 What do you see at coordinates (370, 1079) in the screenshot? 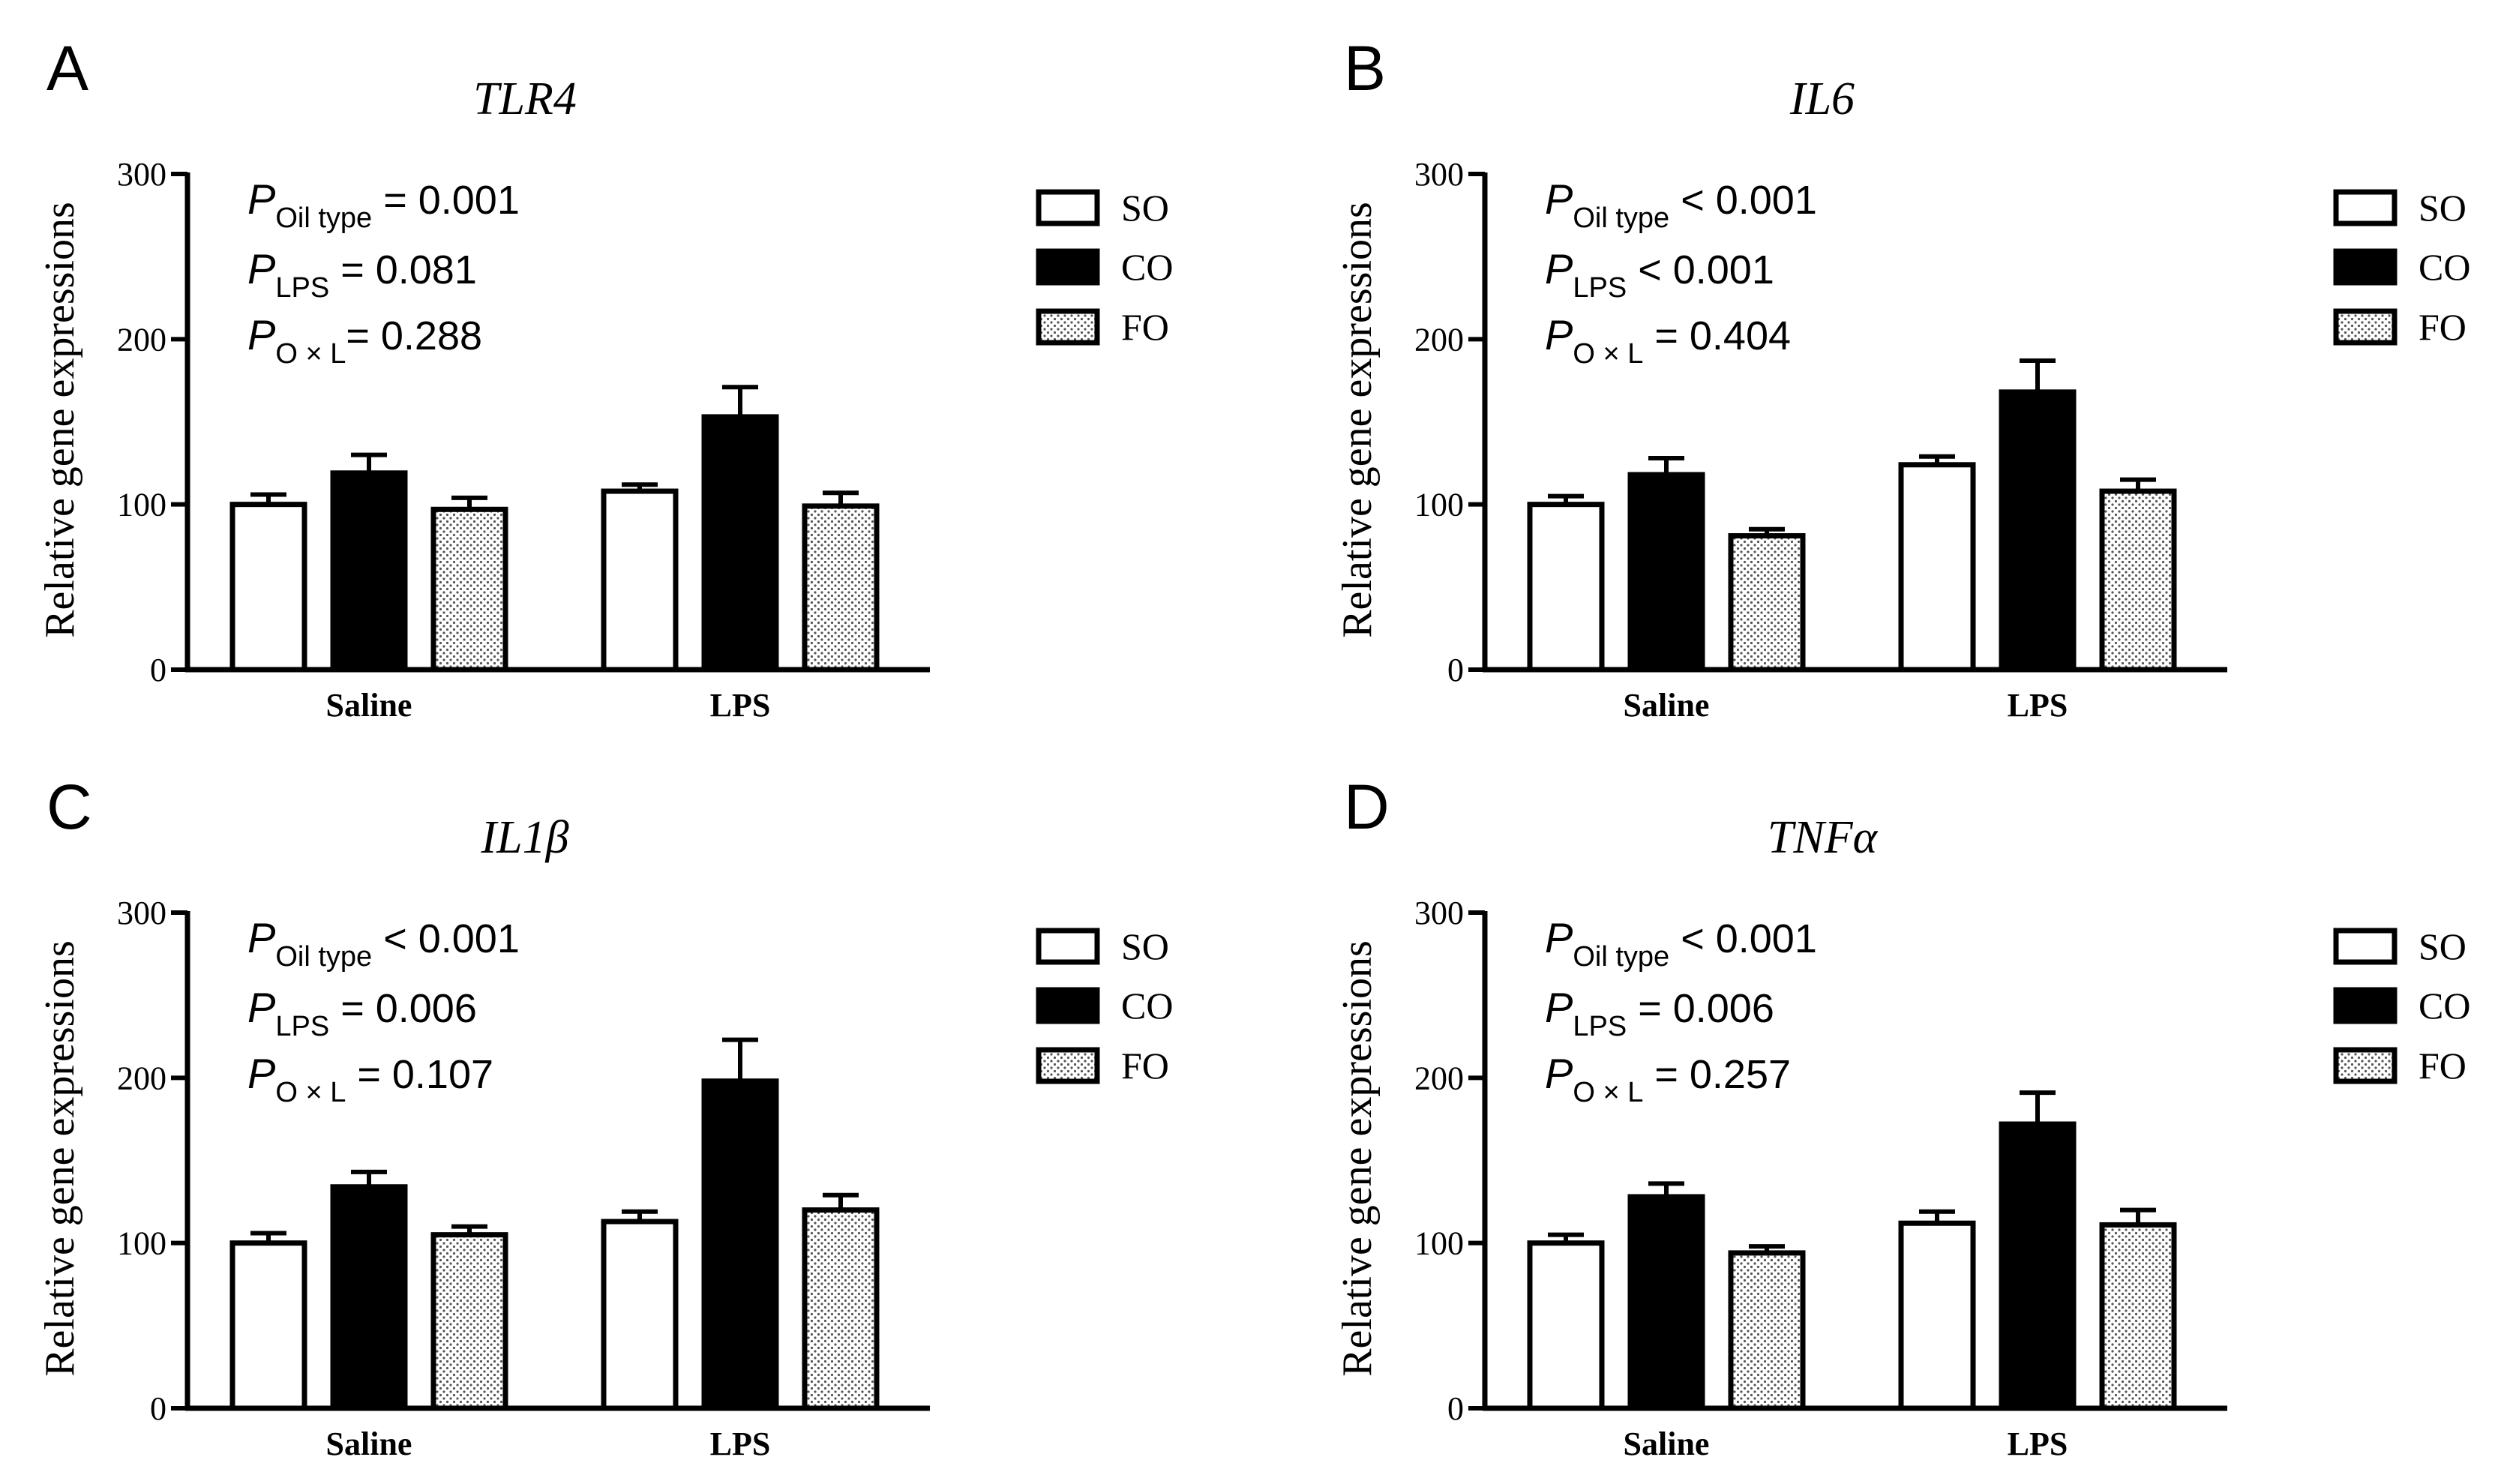
I see `stat-line: PO × L = 0.107` at bounding box center [370, 1079].